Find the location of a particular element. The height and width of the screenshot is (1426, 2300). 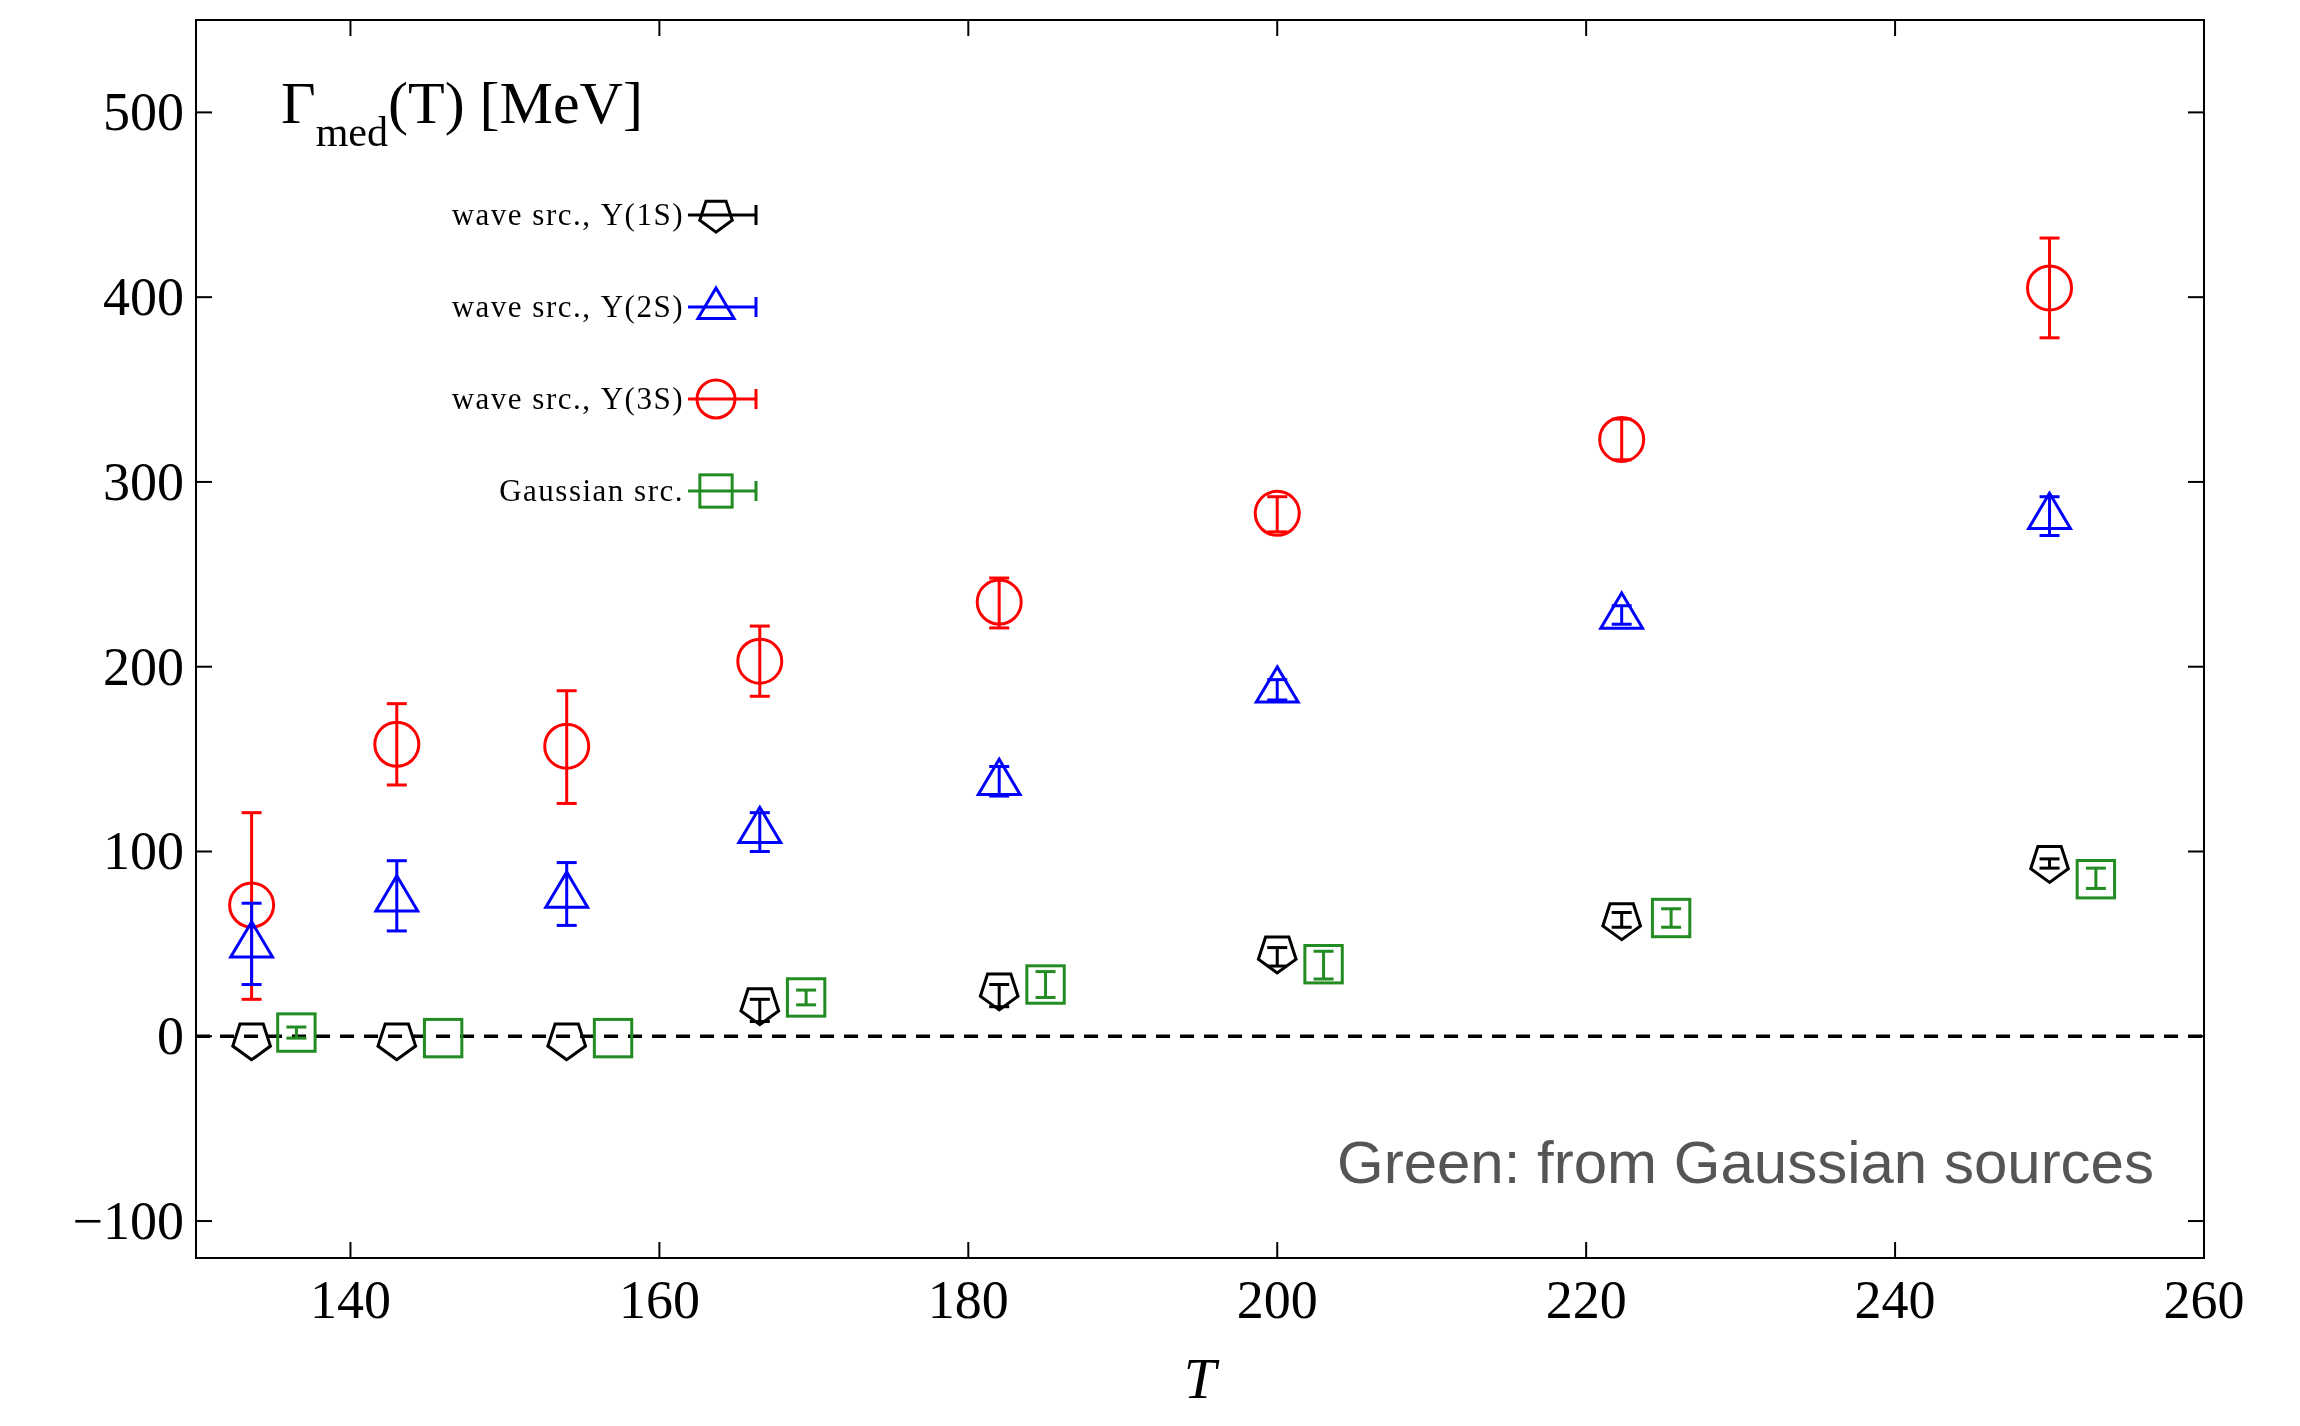

x-tick-label: 160 is located at coordinates (659, 1300).